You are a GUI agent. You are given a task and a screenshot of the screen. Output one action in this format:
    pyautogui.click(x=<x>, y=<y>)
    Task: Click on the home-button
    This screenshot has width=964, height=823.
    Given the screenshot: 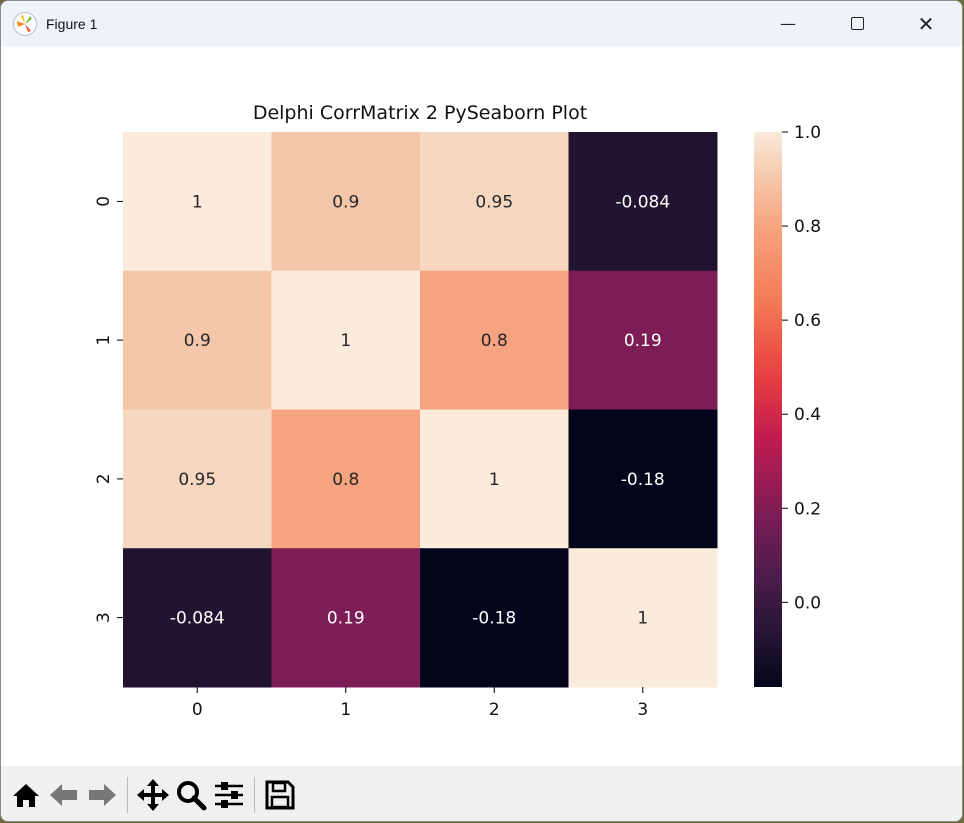 What is the action you would take?
    pyautogui.click(x=26, y=795)
    